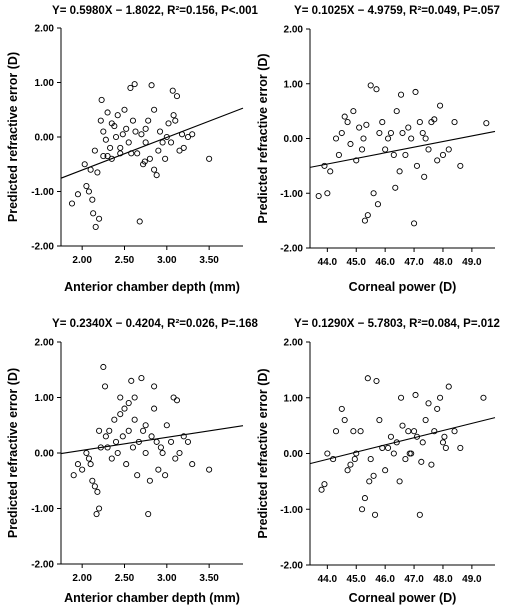 The image size is (511, 607). I want to click on x-tick-label: 47.0, so click(414, 262).